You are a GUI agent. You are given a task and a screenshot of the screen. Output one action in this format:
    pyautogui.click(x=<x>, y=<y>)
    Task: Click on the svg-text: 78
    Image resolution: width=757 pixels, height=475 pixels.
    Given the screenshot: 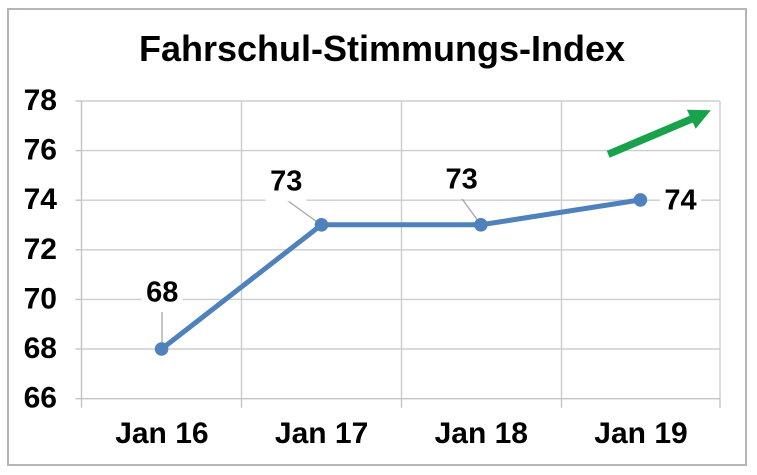 What is the action you would take?
    pyautogui.click(x=40, y=100)
    